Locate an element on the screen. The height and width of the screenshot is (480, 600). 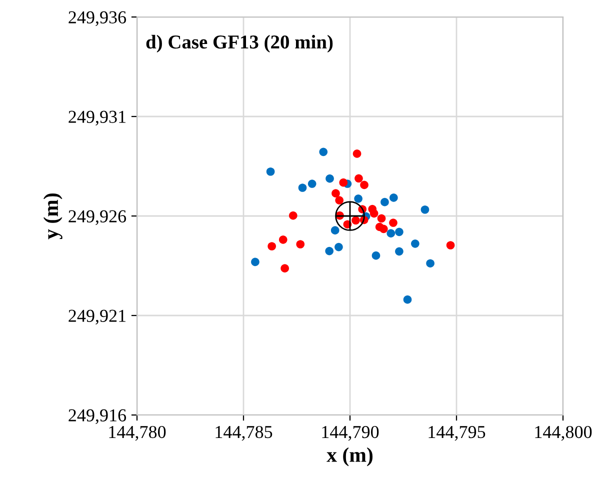
x-tick-label: 144,785 is located at coordinates (244, 433).